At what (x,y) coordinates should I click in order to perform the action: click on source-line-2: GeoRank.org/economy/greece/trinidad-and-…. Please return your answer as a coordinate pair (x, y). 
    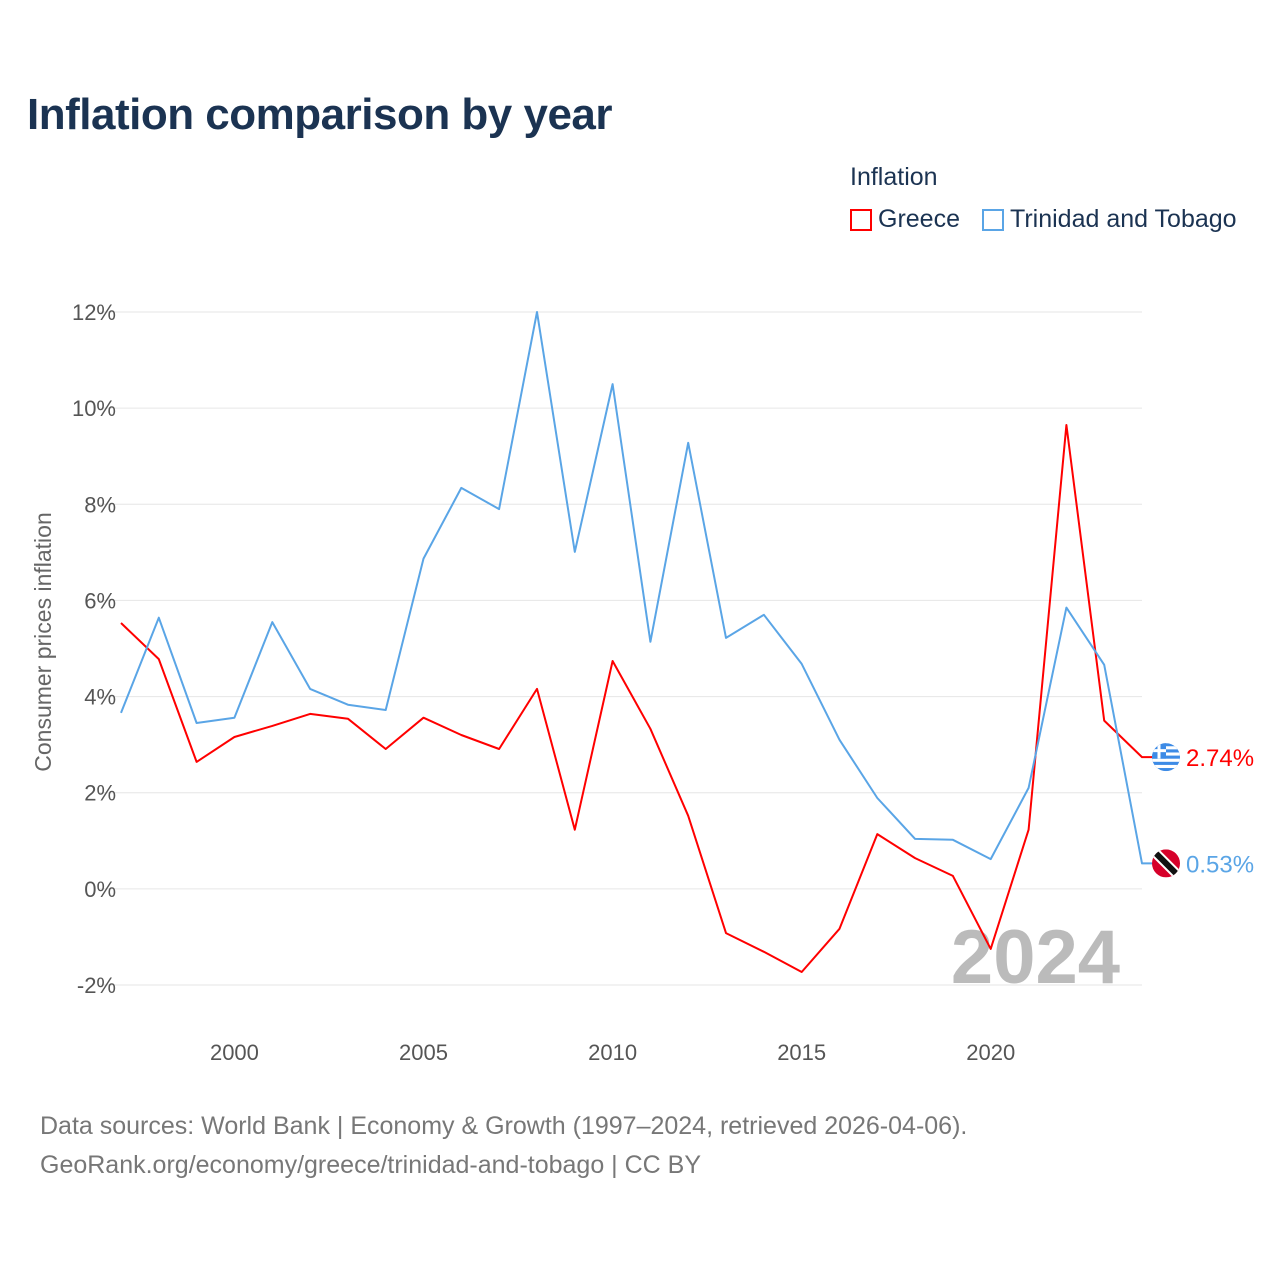
    Looking at the image, I should click on (371, 1165).